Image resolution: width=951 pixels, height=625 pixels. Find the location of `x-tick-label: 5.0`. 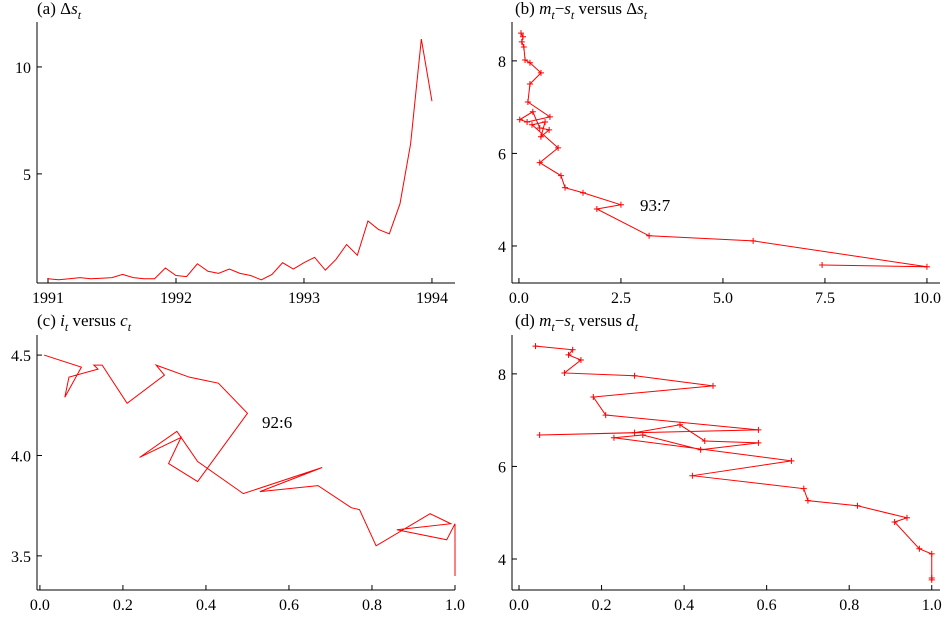

x-tick-label: 5.0 is located at coordinates (723, 298).